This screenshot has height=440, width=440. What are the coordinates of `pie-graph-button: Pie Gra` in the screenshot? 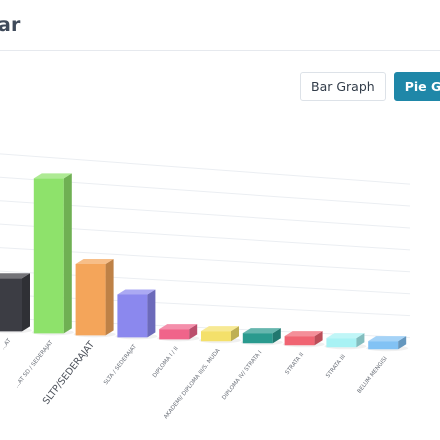 It's located at (416, 86).